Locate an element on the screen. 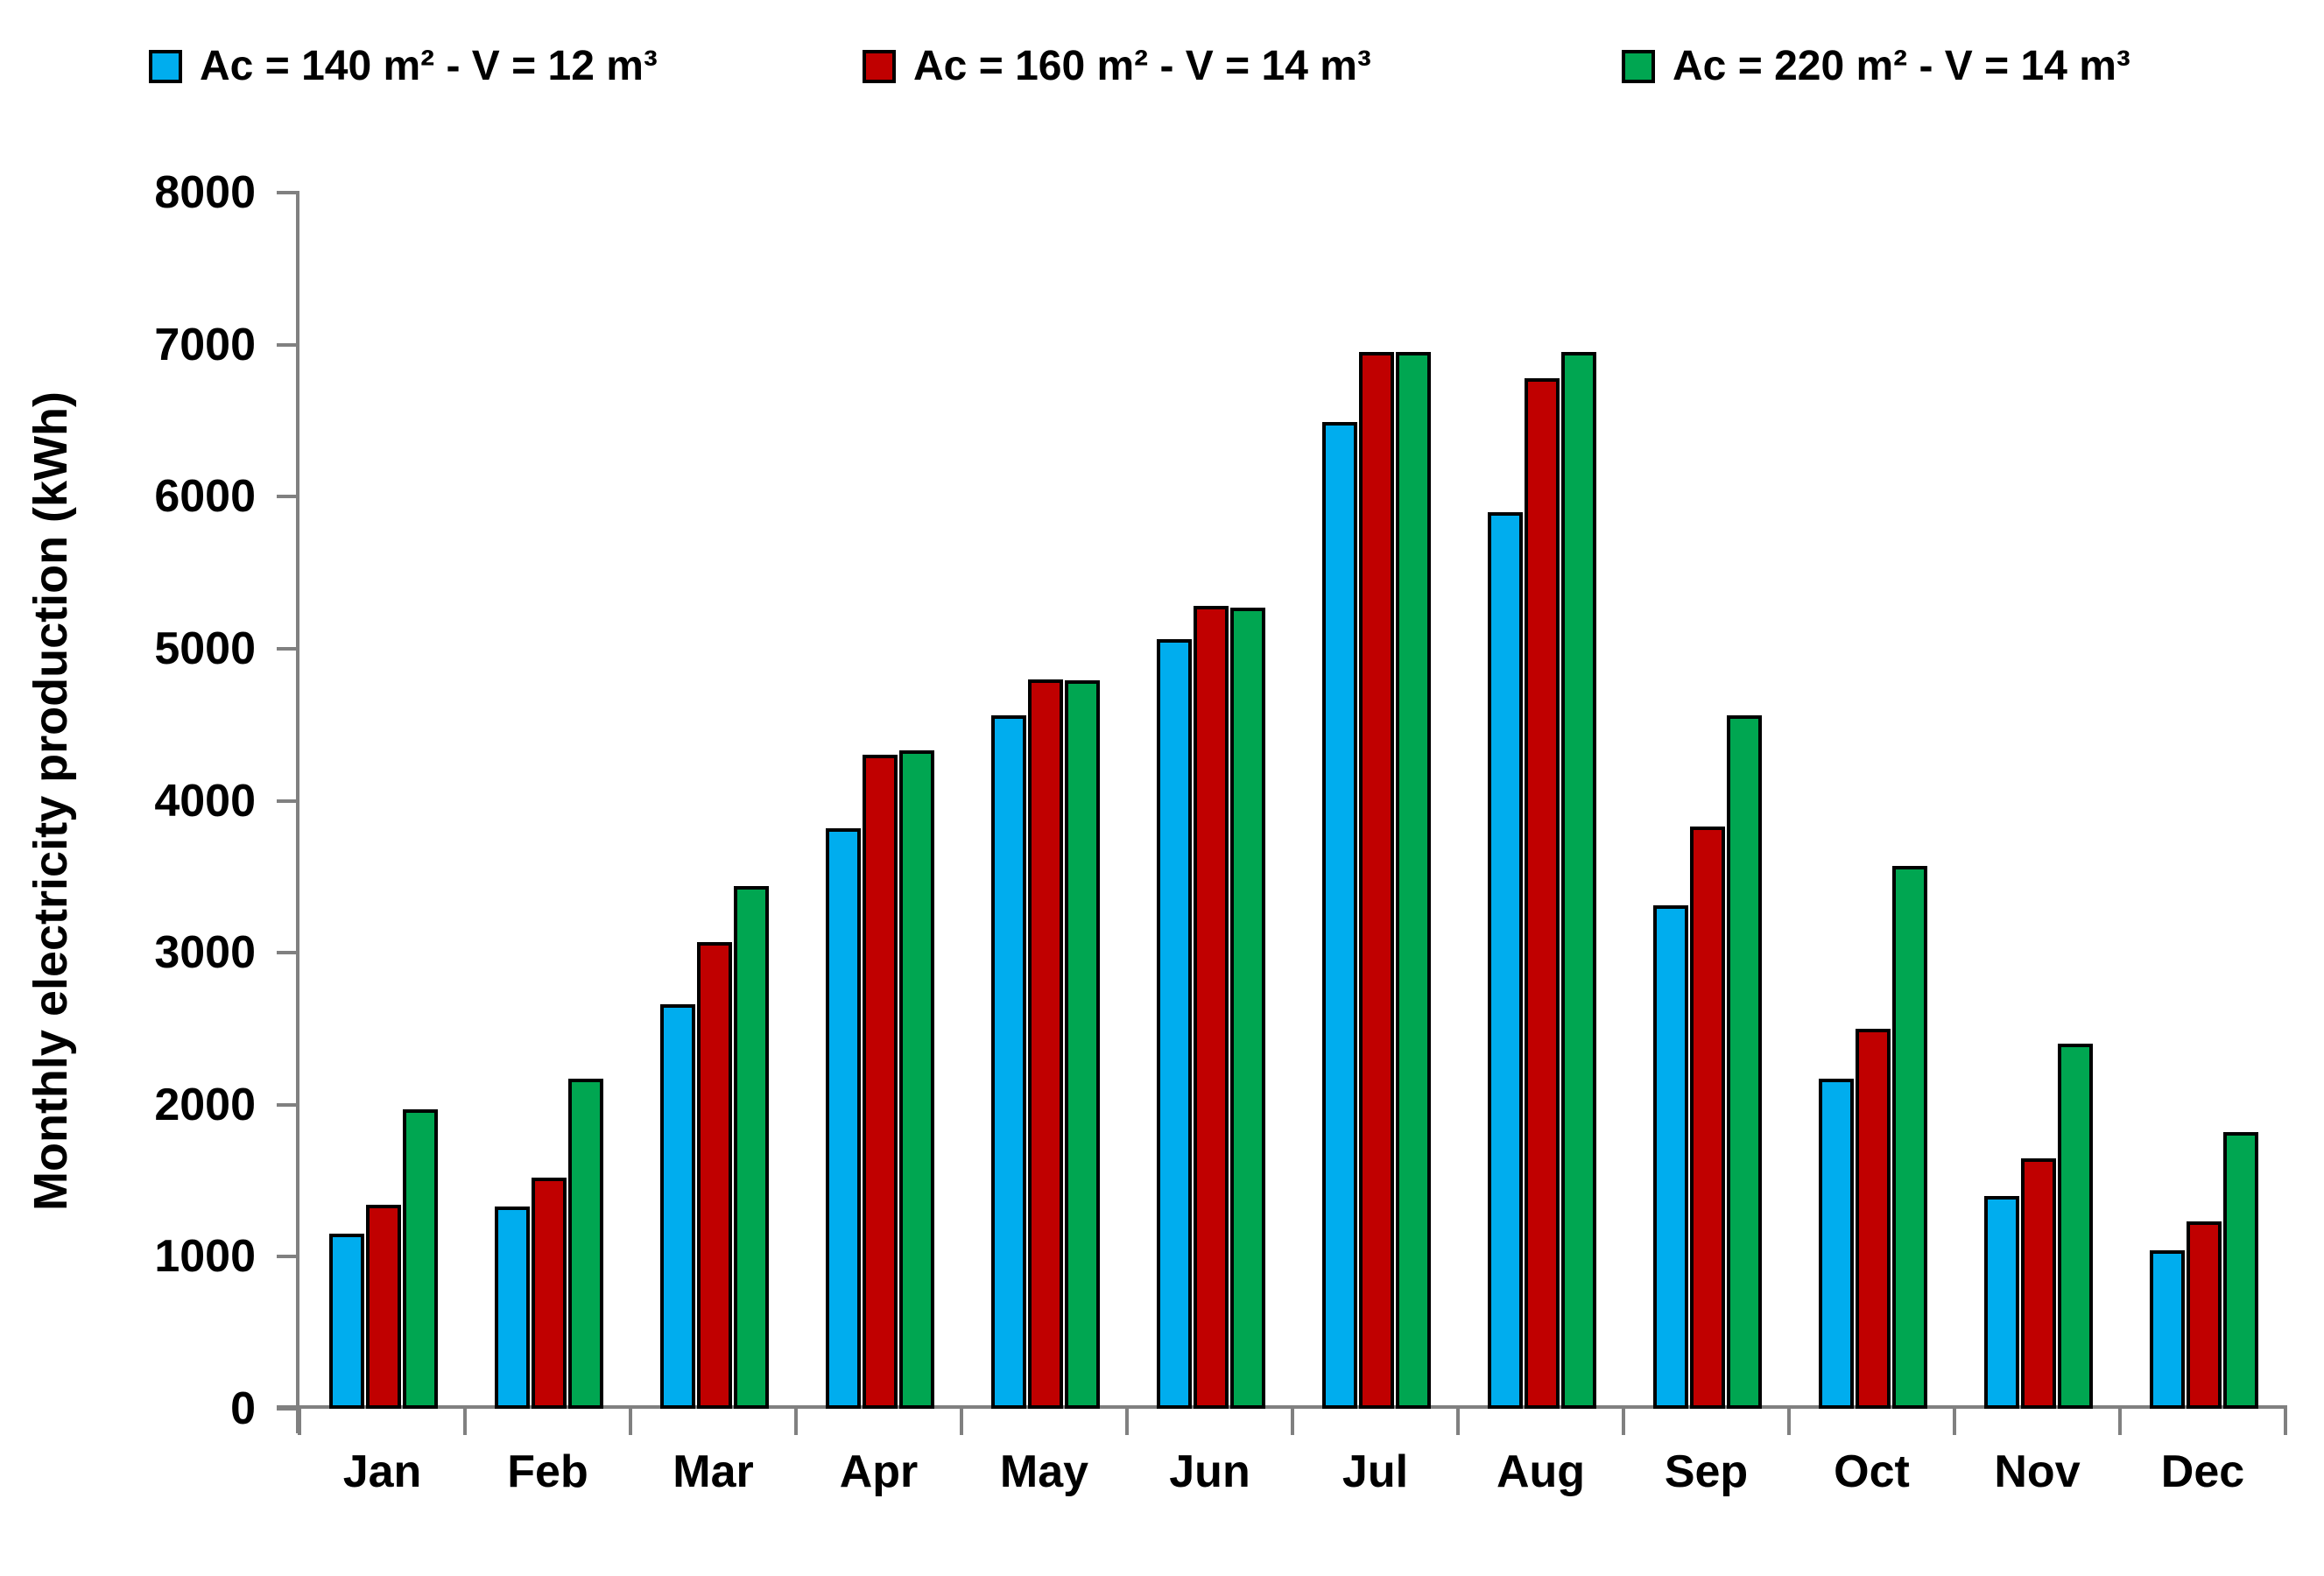  bar-apr-series3 is located at coordinates (916, 1079).